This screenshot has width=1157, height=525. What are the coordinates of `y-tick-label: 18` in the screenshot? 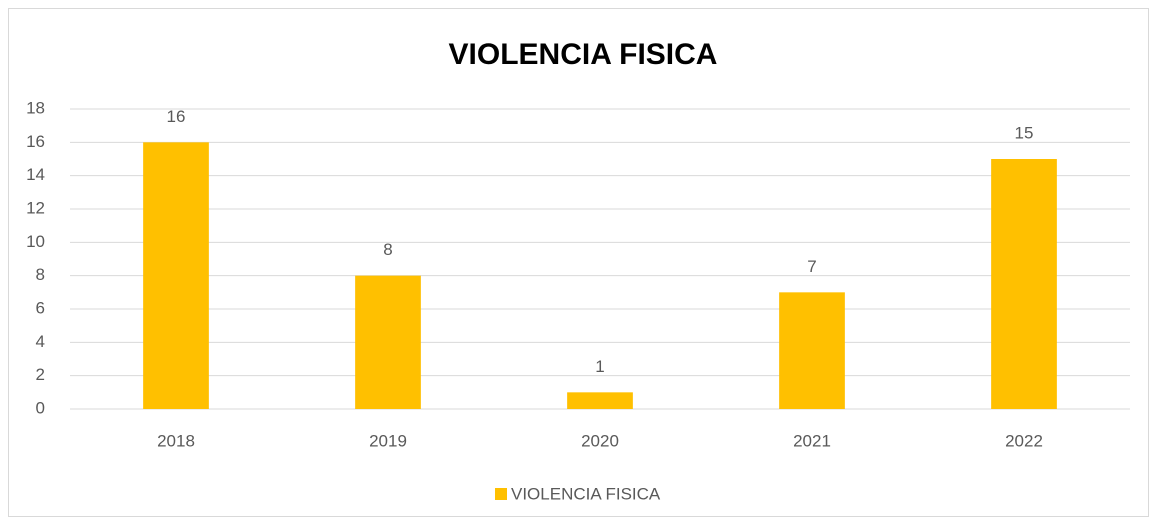 It's located at (35, 107).